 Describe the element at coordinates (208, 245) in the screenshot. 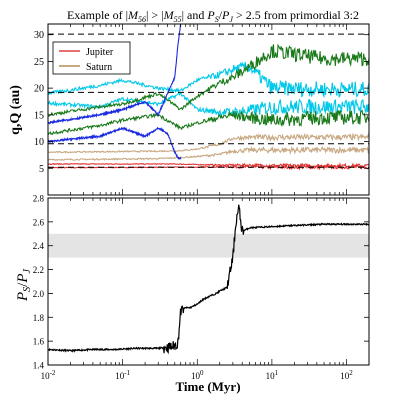

I see `shaded-band` at that location.